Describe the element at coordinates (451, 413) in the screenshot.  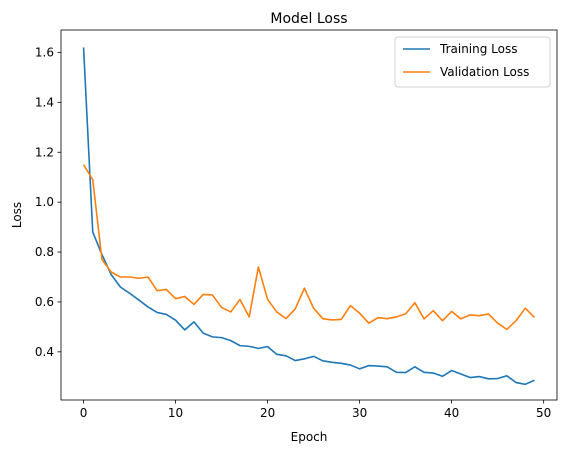
I see `x-tick-label: 40` at that location.